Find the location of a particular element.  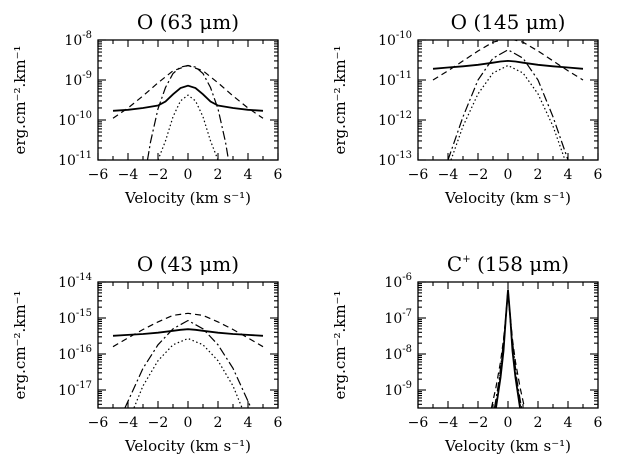

y-tick-label: 10⁻¹⁷ is located at coordinates (75, 389).